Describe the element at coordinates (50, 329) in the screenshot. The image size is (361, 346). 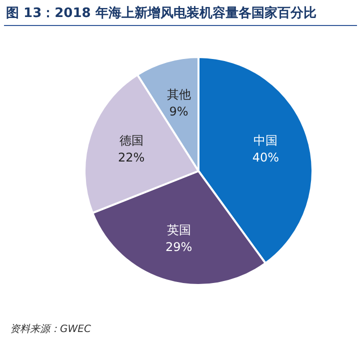
I see `text: 资料来源：GWEC` at that location.